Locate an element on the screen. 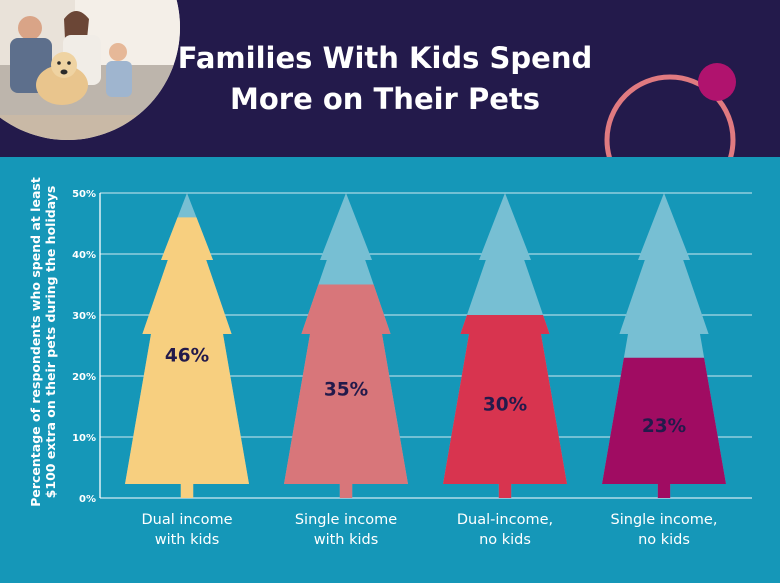  title-line-2: More on Their Pets is located at coordinates (385, 99).